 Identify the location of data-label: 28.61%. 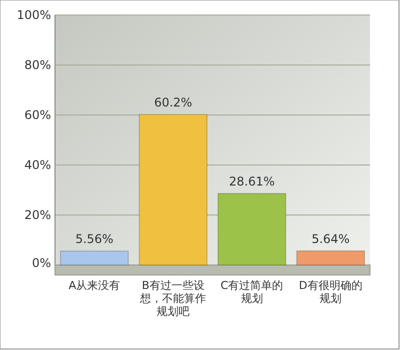
(251, 181).